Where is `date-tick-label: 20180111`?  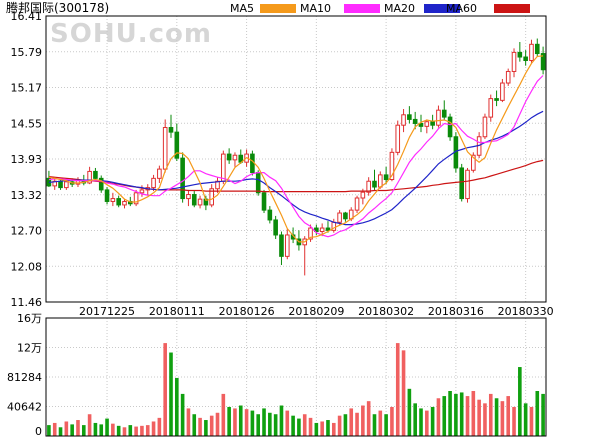 date-tick-label: 20180111 is located at coordinates (177, 311).